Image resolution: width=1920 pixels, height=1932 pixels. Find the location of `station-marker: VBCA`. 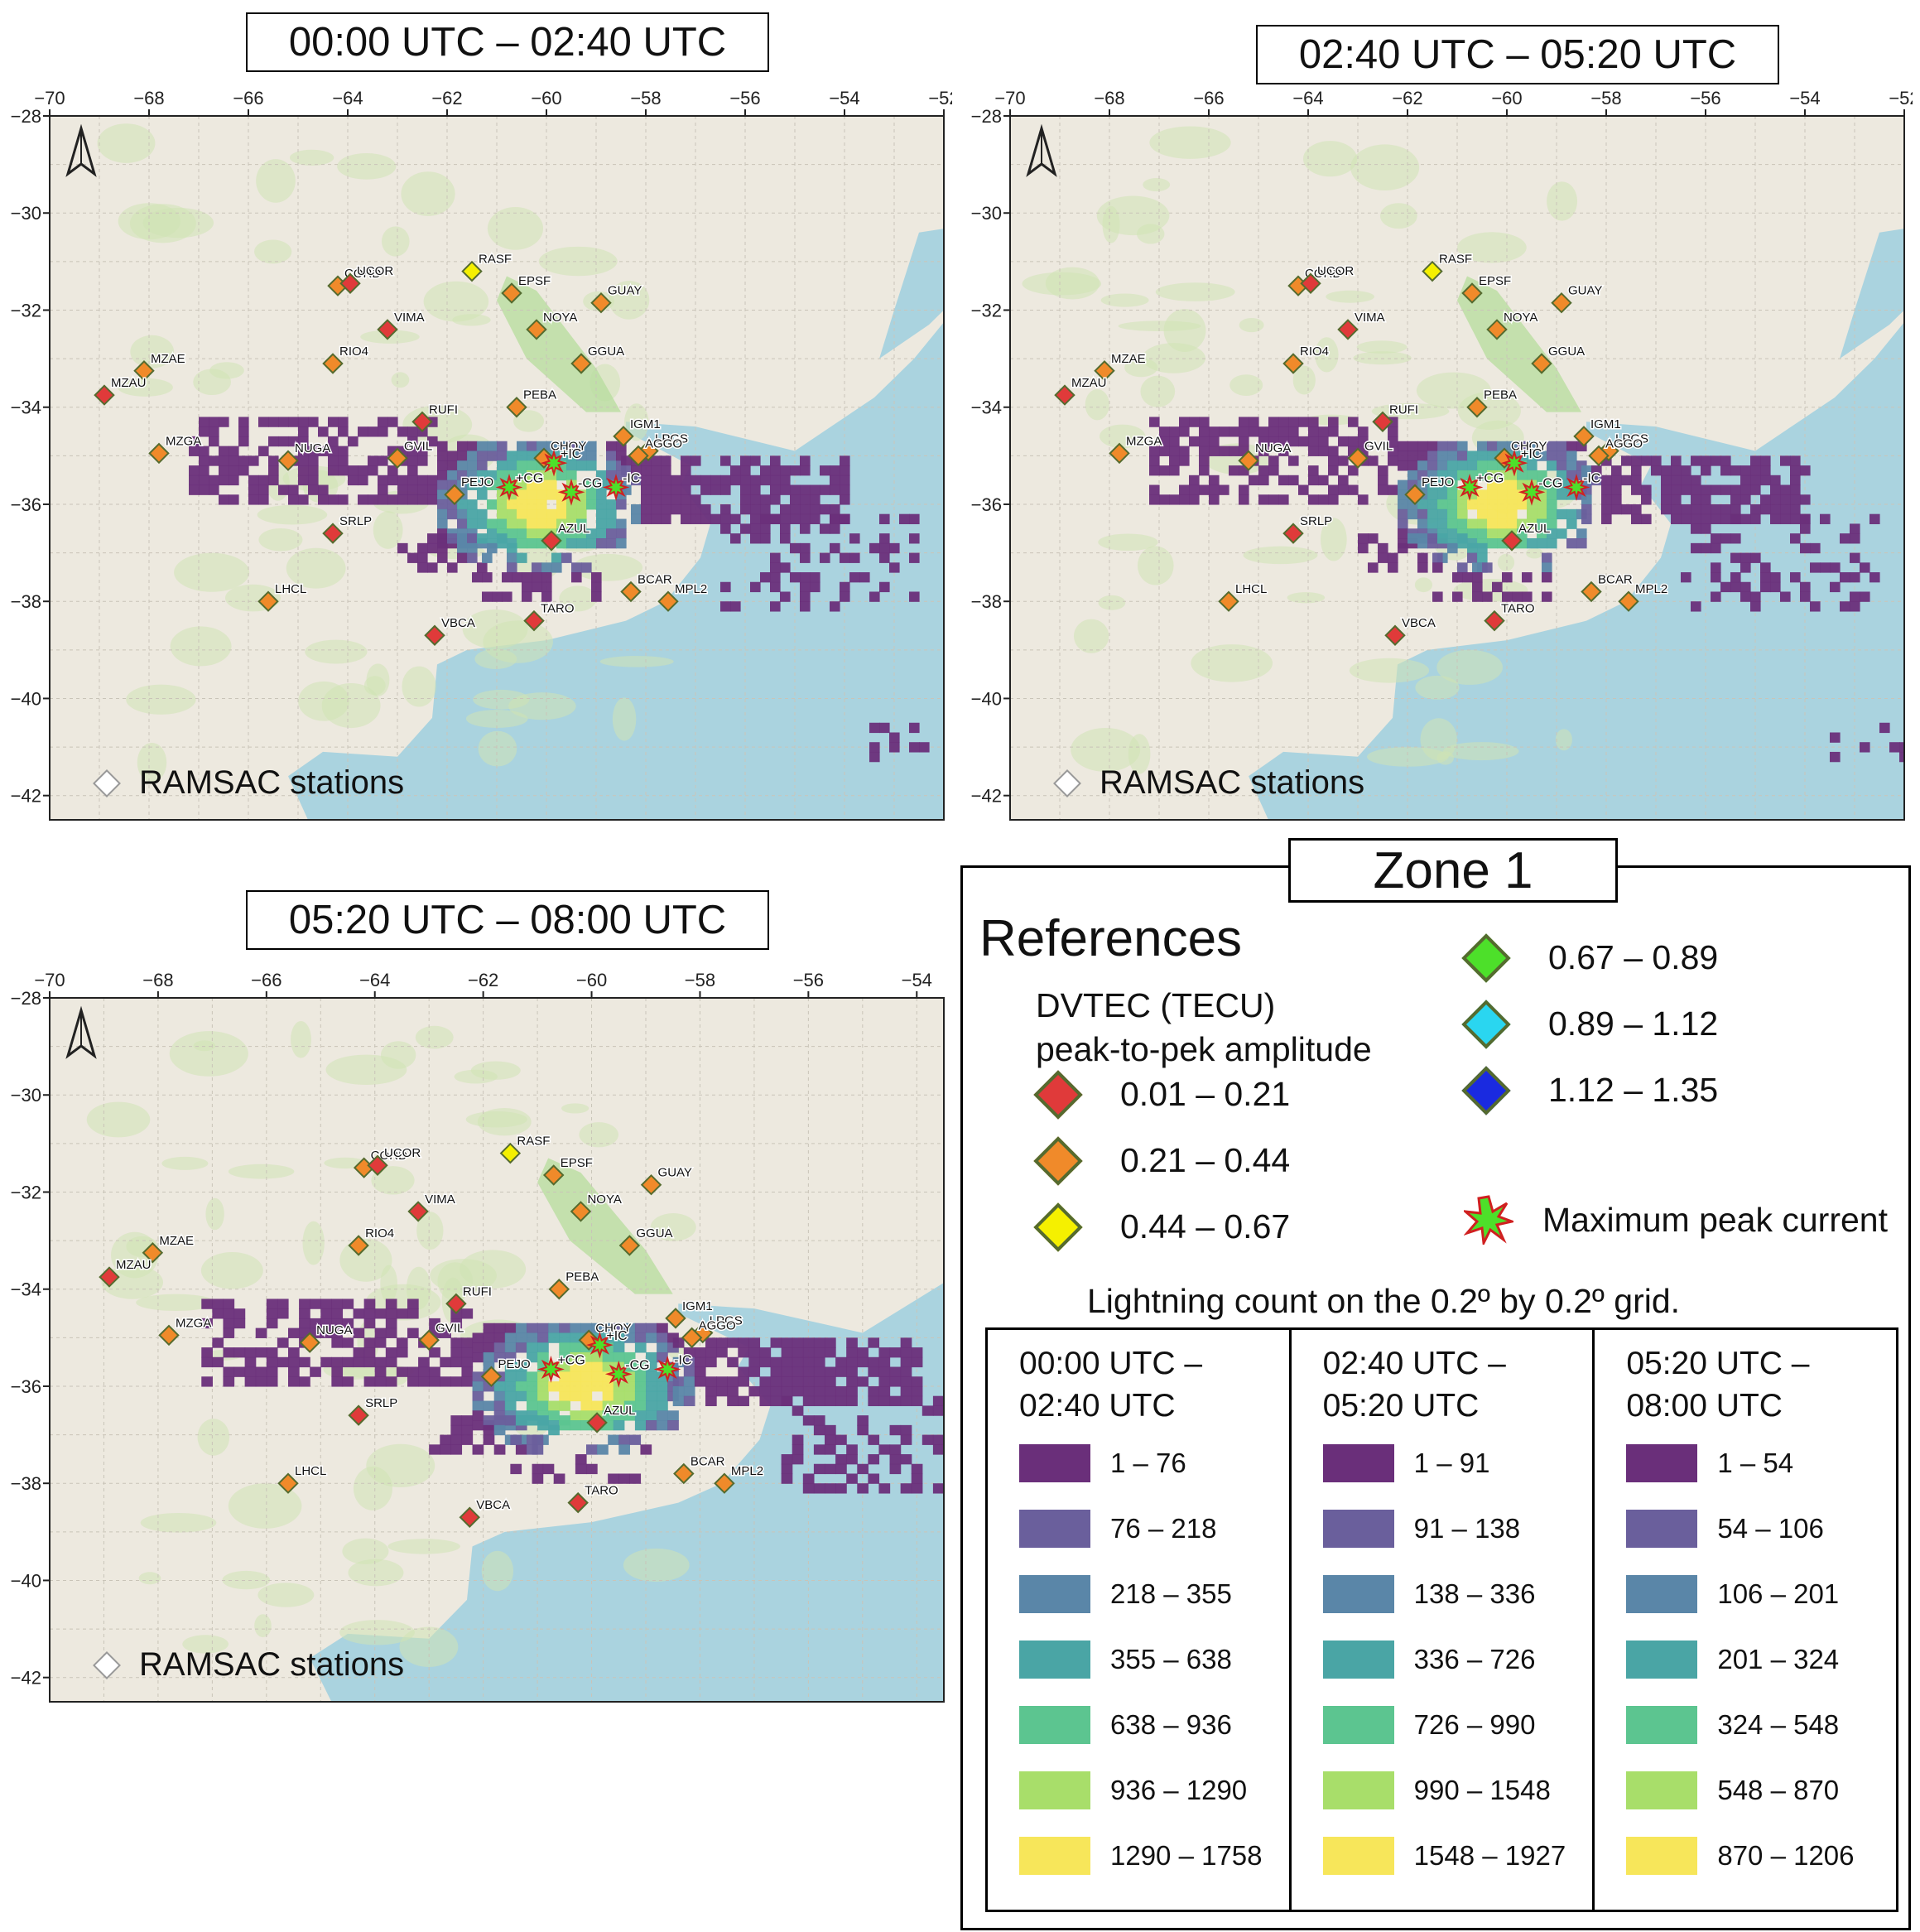

station-marker: VBCA is located at coordinates (1410, 630).